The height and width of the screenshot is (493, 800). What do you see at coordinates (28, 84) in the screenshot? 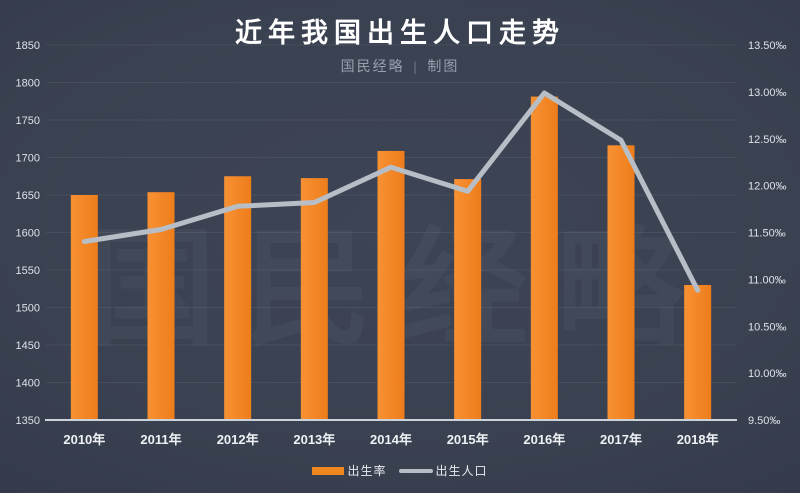
I see `left-axis-tick-1800: 1800` at bounding box center [28, 84].